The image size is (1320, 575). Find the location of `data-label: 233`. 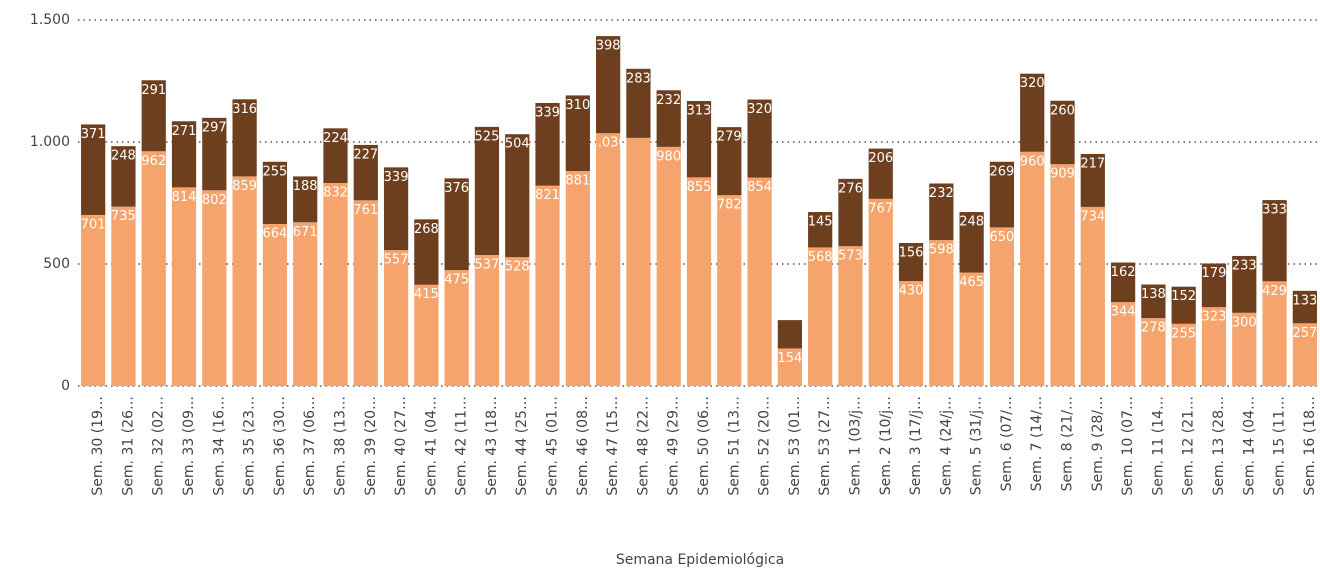

data-label: 233 is located at coordinates (1244, 265).